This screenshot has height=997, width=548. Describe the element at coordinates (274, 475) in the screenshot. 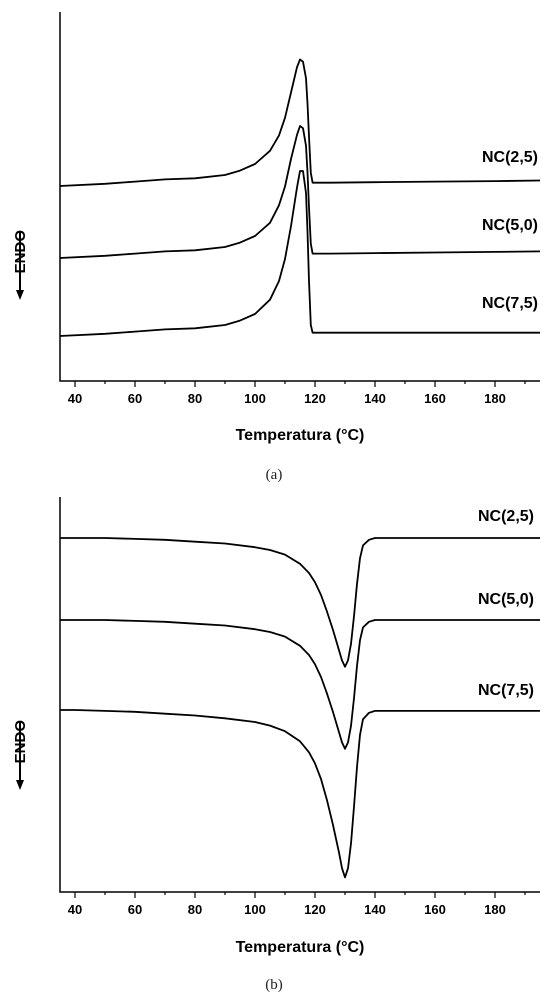

I see `caption-a: (a)` at that location.